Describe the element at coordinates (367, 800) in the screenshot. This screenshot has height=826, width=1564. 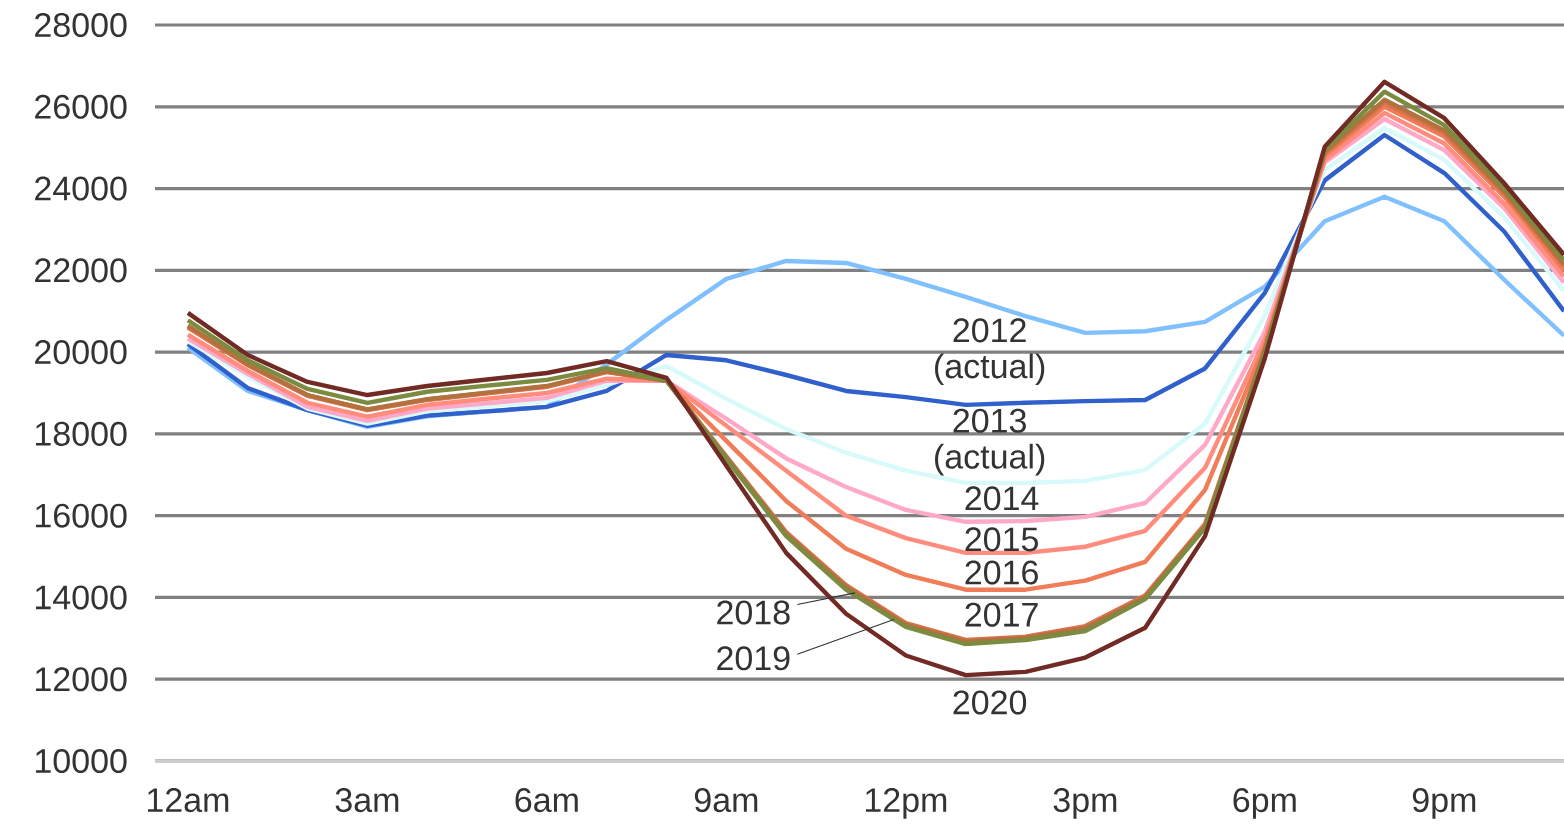
I see `x-tick-label: 3am` at that location.